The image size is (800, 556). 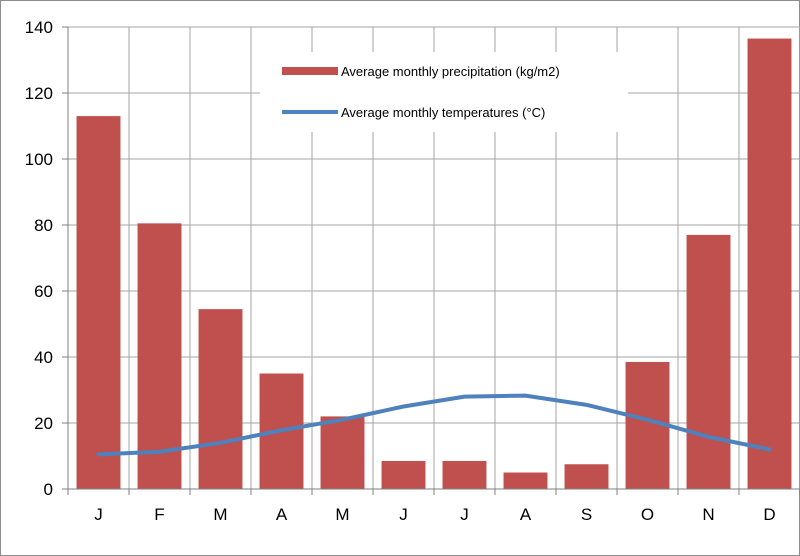 What do you see at coordinates (43, 225) in the screenshot?
I see `y-tick-label: 80` at bounding box center [43, 225].